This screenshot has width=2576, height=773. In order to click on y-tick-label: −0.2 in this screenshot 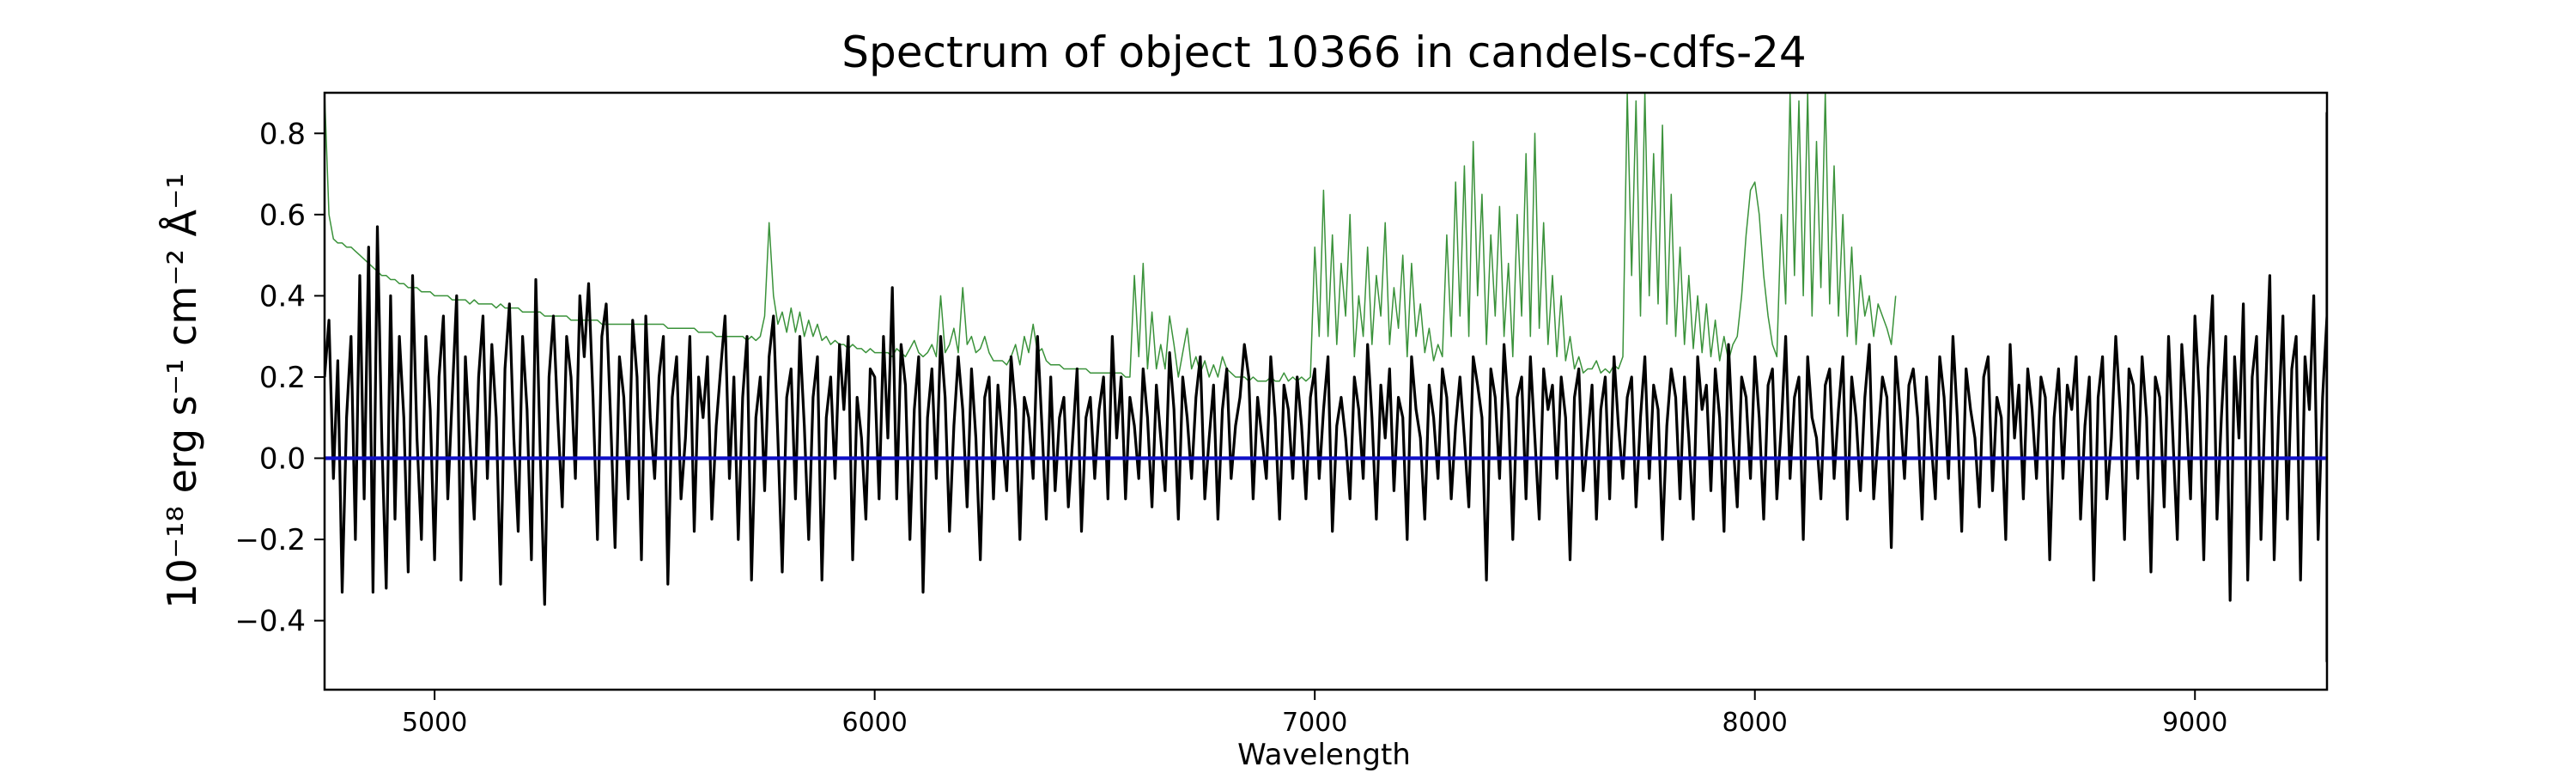, I will do `click(270, 540)`.